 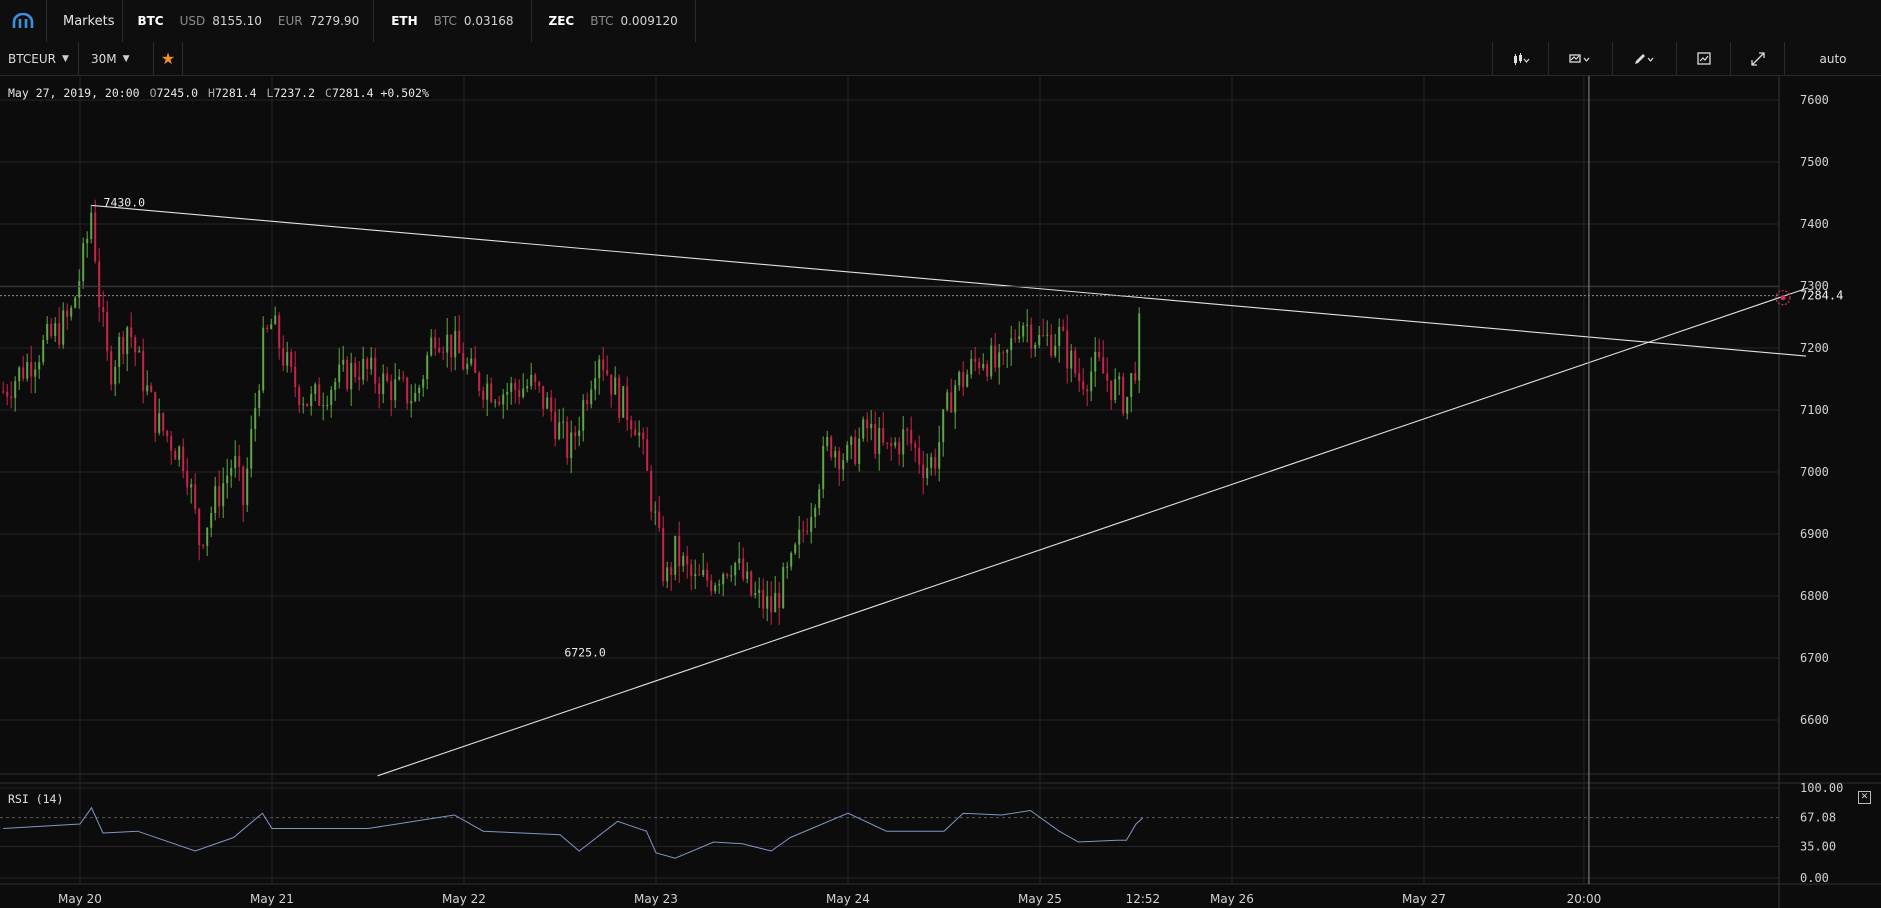 I want to click on ohlc-date: May 27, 2019, 20:00, so click(x=74, y=93).